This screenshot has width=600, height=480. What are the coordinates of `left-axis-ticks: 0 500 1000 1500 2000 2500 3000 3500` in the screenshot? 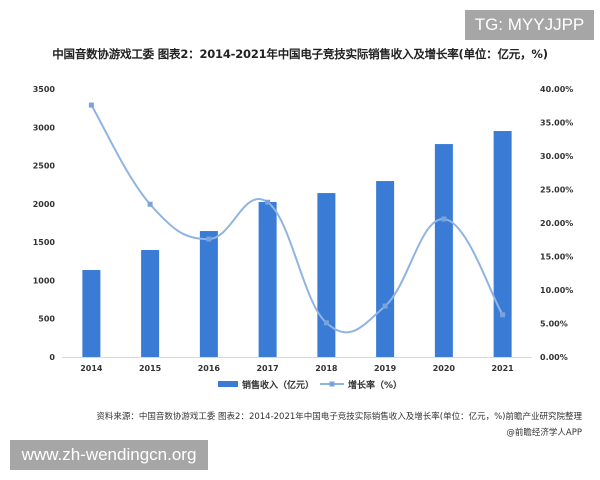 It's located at (44, 223).